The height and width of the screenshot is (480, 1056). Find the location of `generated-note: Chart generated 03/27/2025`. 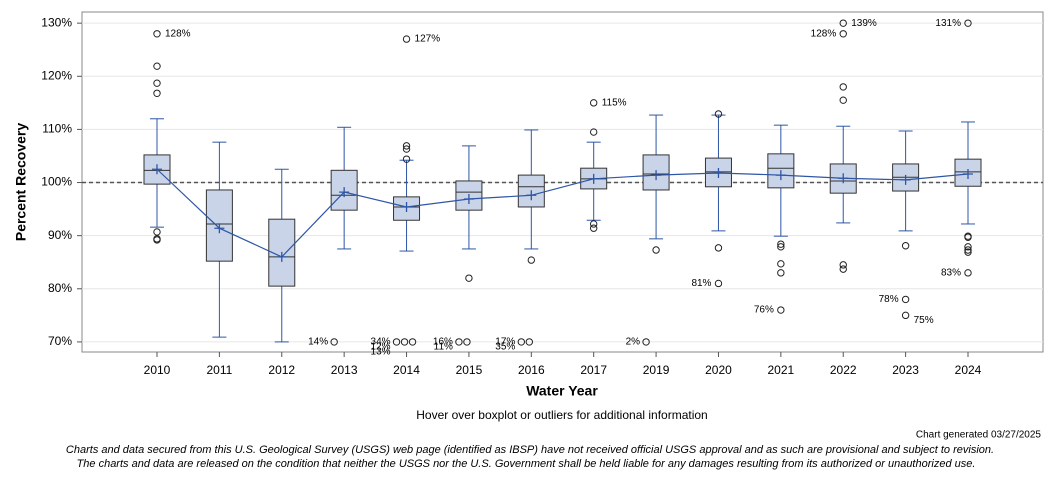

generated-note: Chart generated 03/27/2025 is located at coordinates (979, 435).